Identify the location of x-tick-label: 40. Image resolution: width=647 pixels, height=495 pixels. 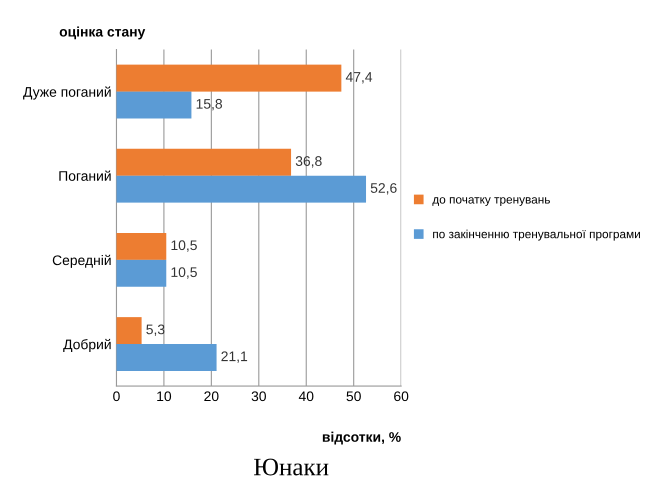
(306, 396).